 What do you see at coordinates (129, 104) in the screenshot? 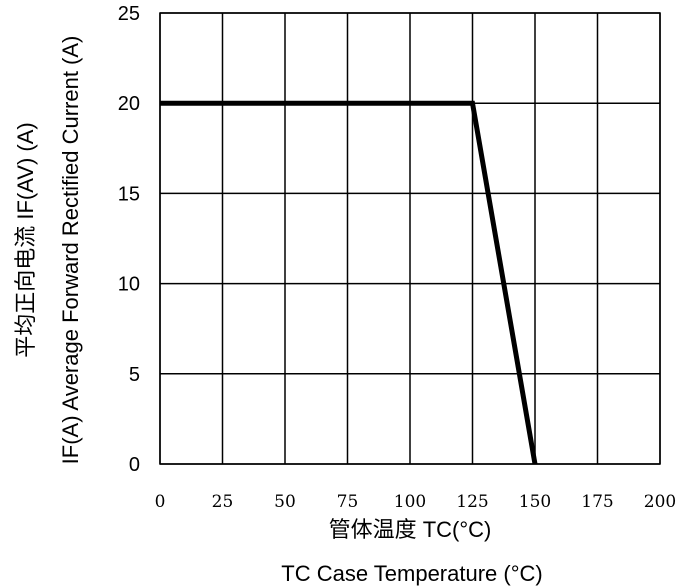
I see `y-tick-label-4: 20` at bounding box center [129, 104].